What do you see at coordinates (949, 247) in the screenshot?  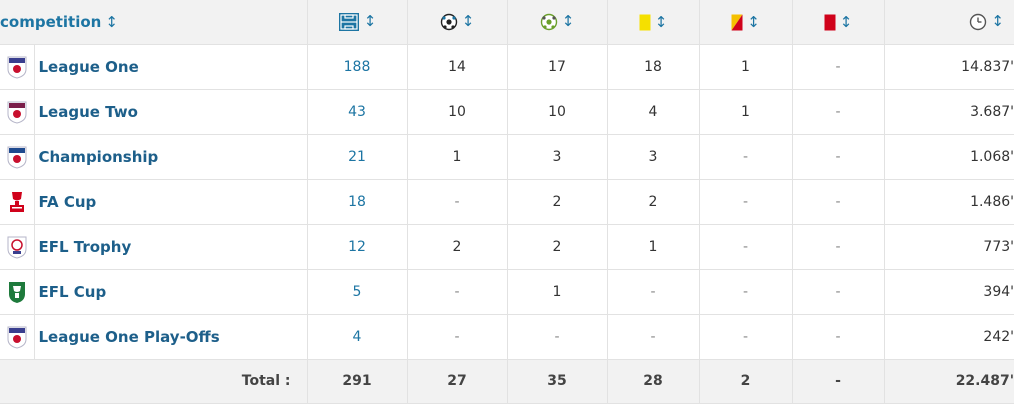 I see `minutes-cell: 773'` at bounding box center [949, 247].